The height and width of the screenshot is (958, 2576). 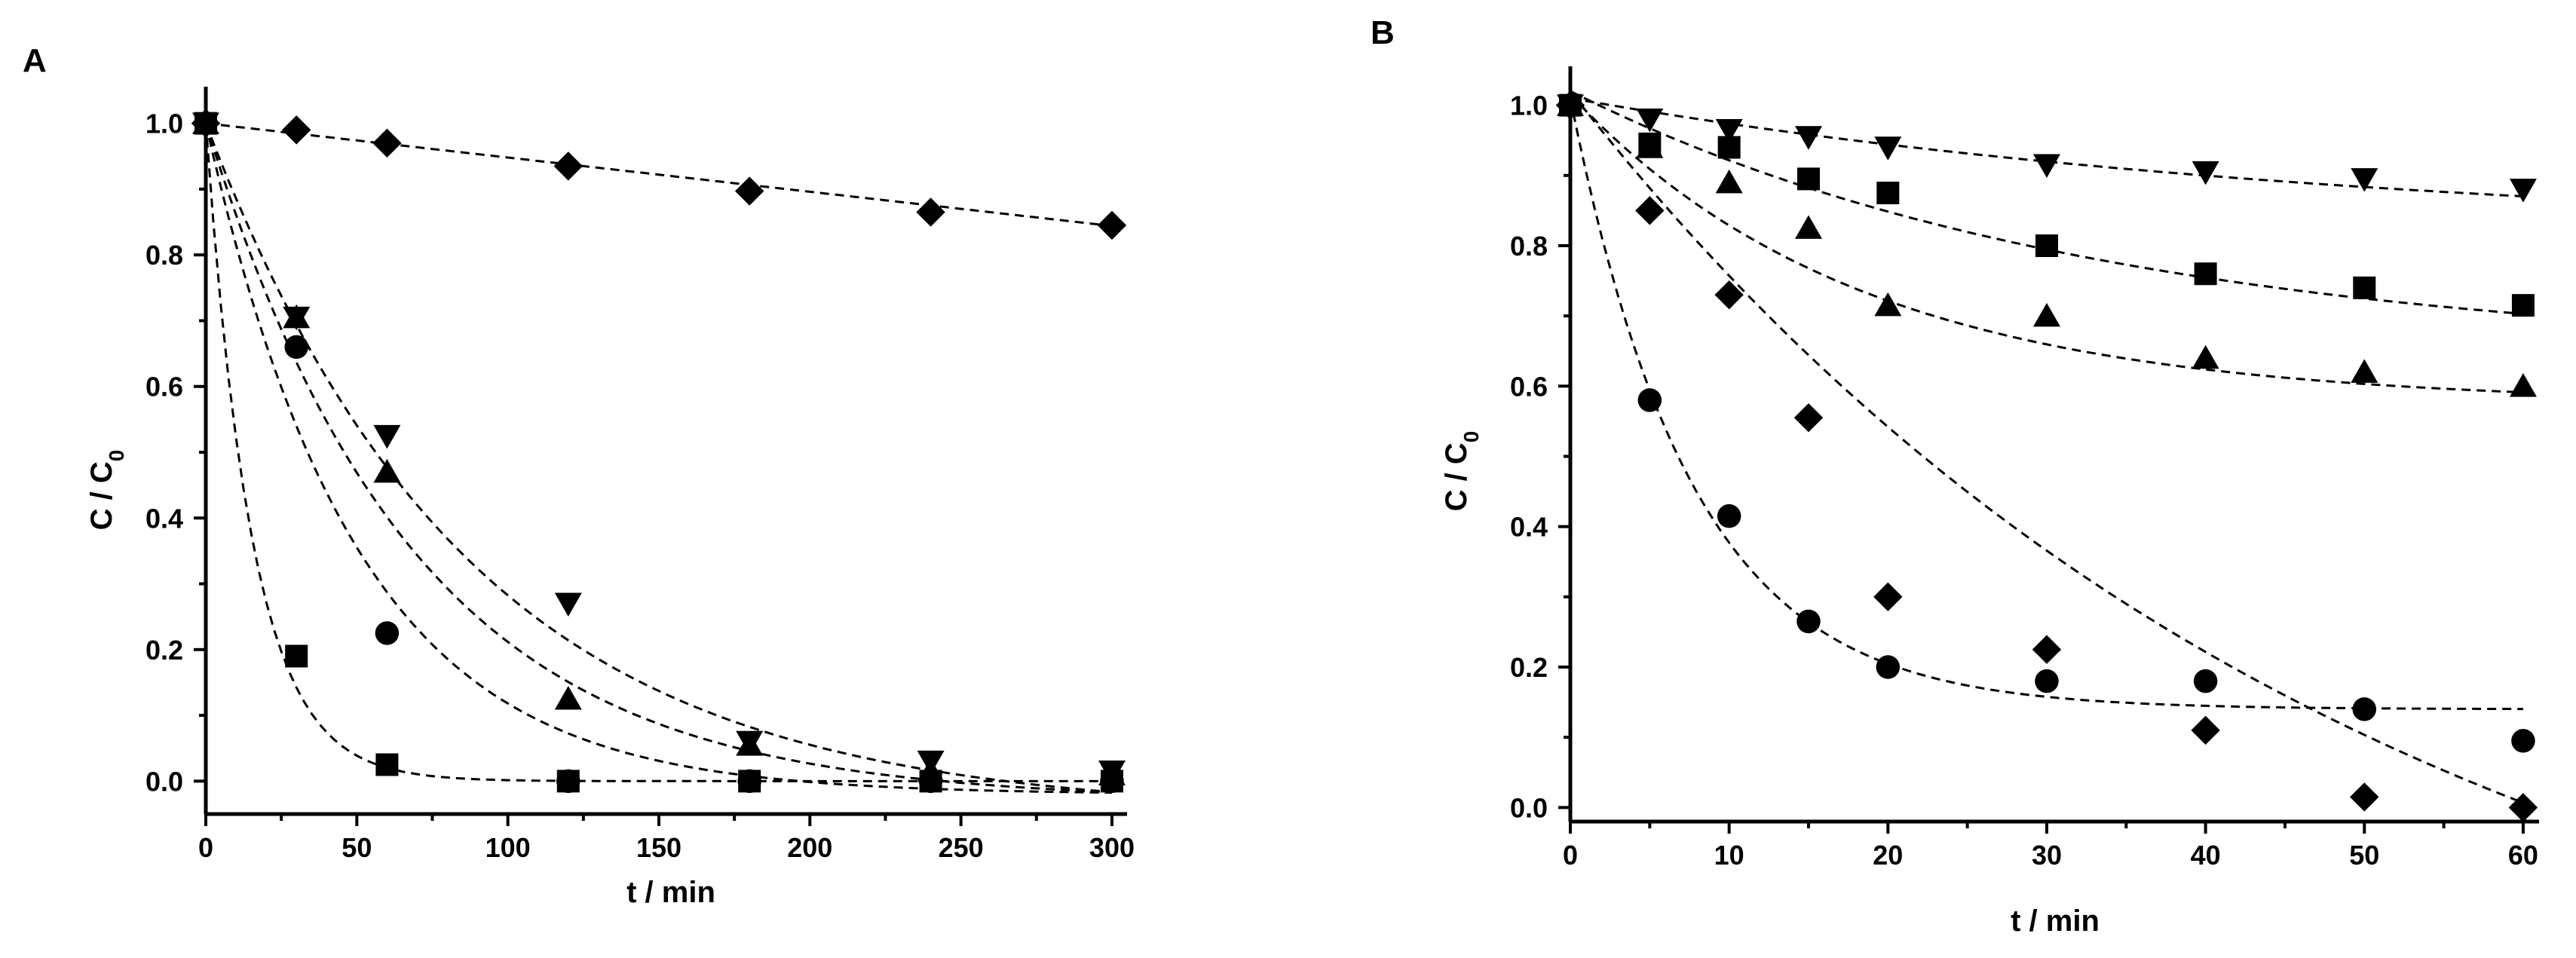 What do you see at coordinates (1529, 106) in the screenshot?
I see `panel-b-y-tick-label: 1.0` at bounding box center [1529, 106].